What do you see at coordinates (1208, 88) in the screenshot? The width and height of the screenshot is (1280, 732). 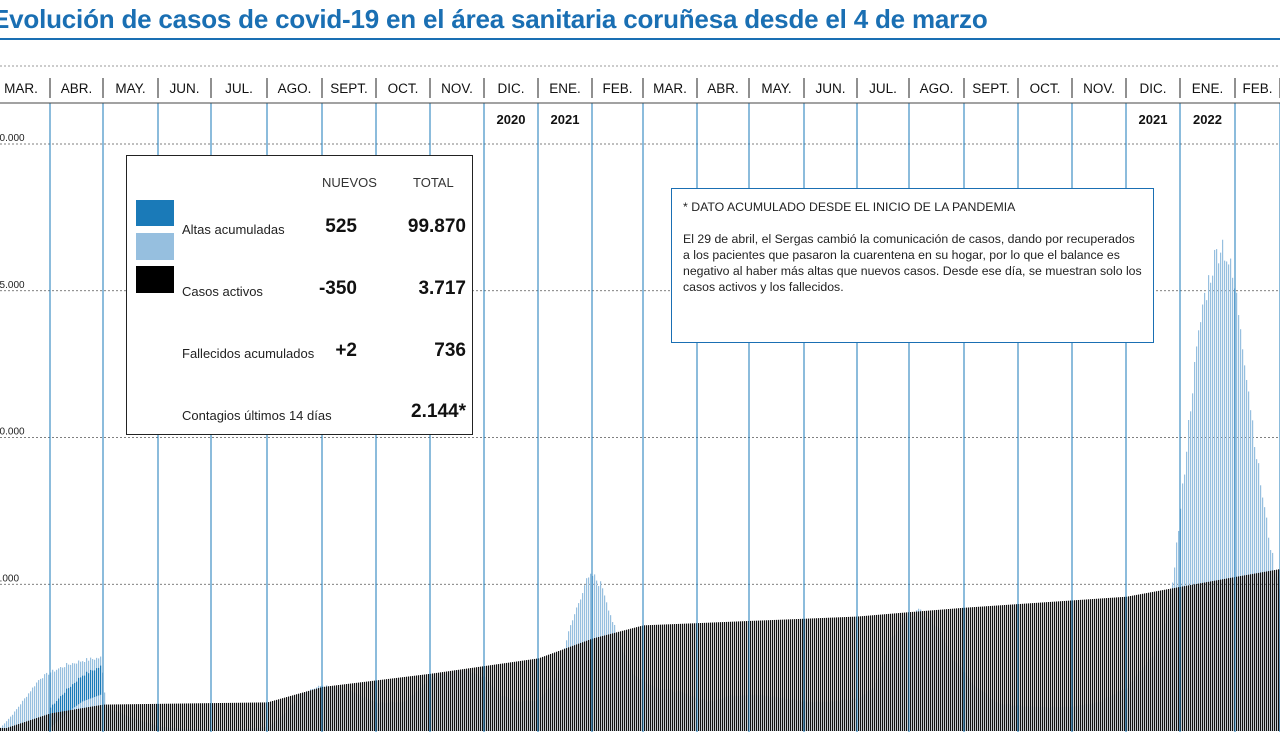 I see `month-label: ENE.` at bounding box center [1208, 88].